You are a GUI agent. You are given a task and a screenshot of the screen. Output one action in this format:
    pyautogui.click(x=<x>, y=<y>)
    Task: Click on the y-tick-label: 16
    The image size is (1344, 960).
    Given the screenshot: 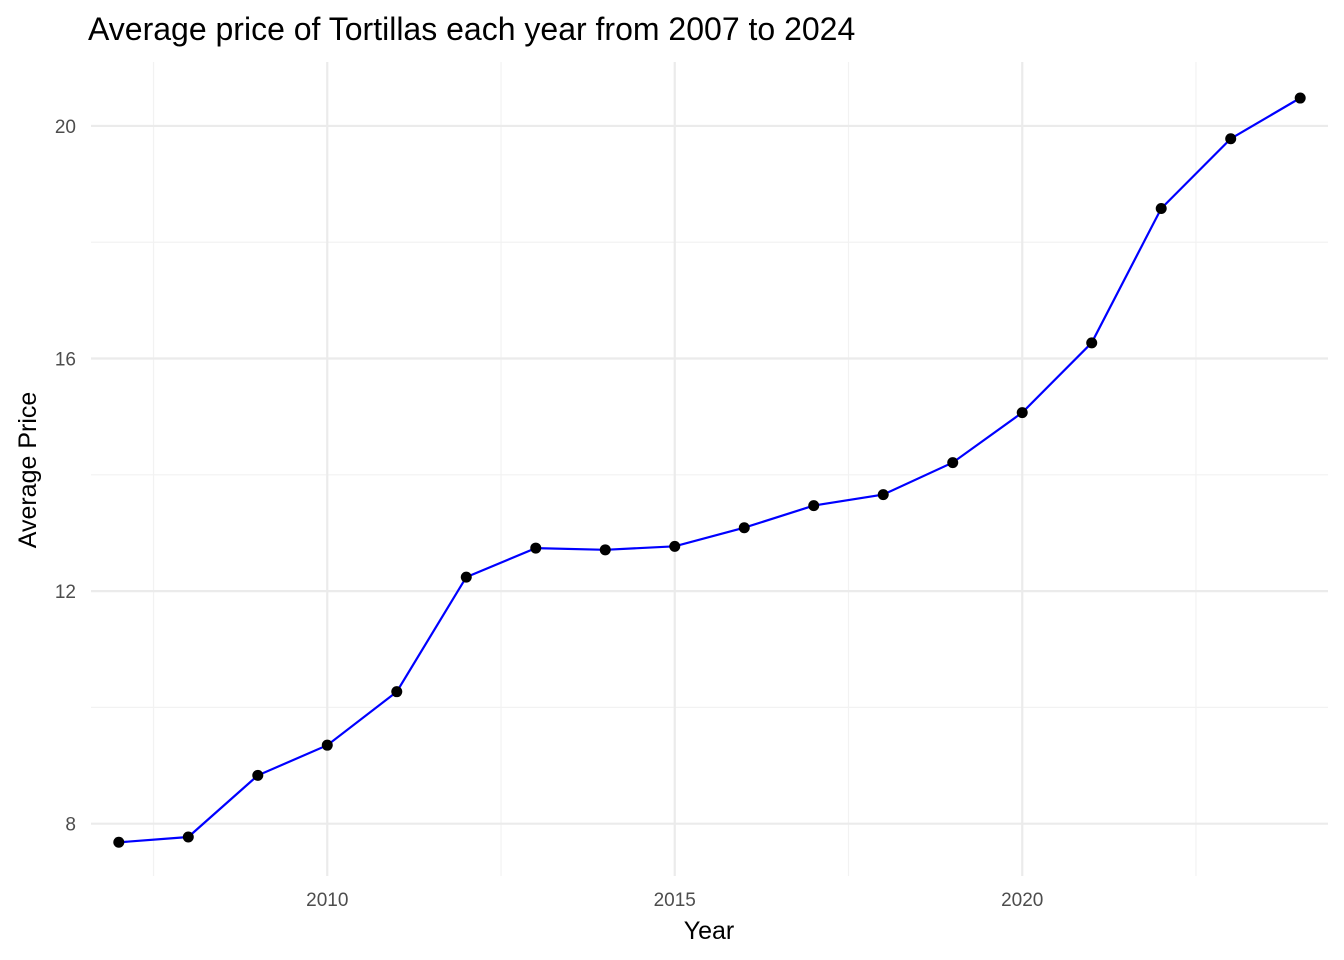 What is the action you would take?
    pyautogui.click(x=65, y=360)
    